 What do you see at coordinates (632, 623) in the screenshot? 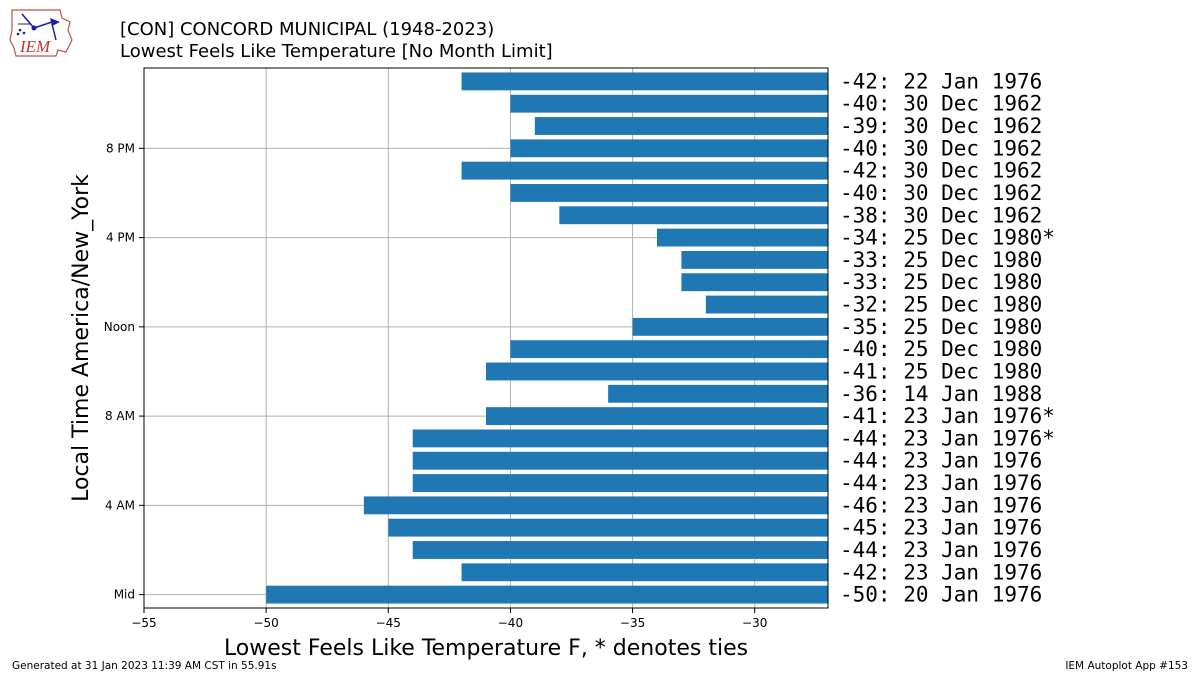
I see `x-tick-label: −35` at bounding box center [632, 623].